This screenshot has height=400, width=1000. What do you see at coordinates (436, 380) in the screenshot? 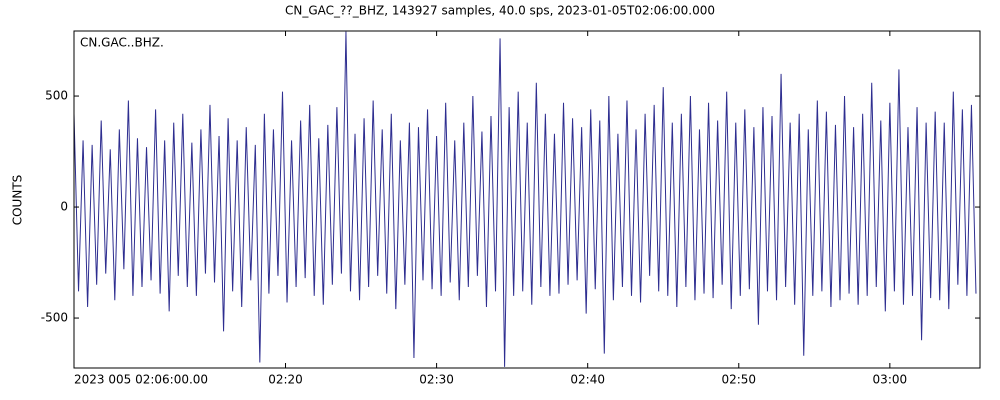
I see `x-tick-label: 02:30` at bounding box center [436, 380].